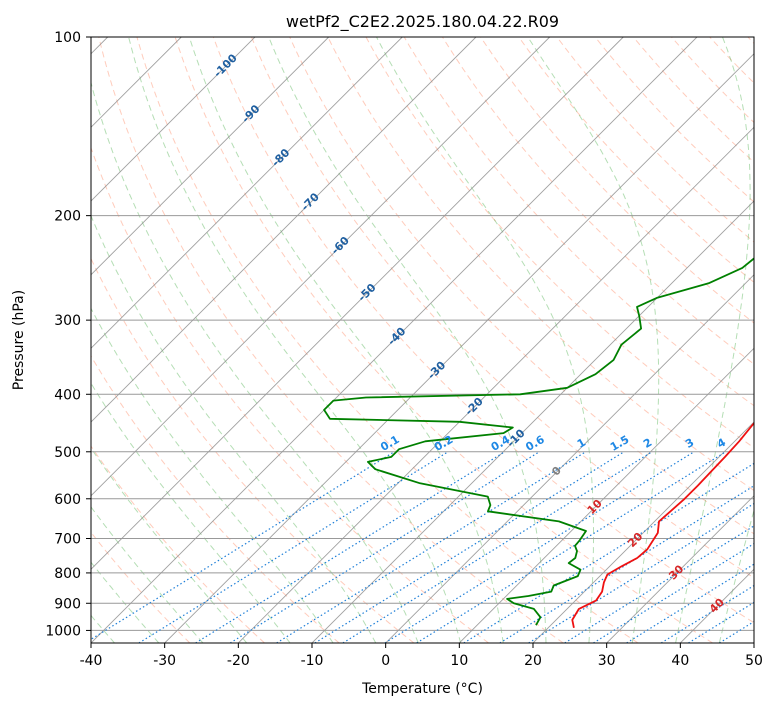 The image size is (775, 708). What do you see at coordinates (67, 500) in the screenshot?
I see `y-tick-label: 600` at bounding box center [67, 500].